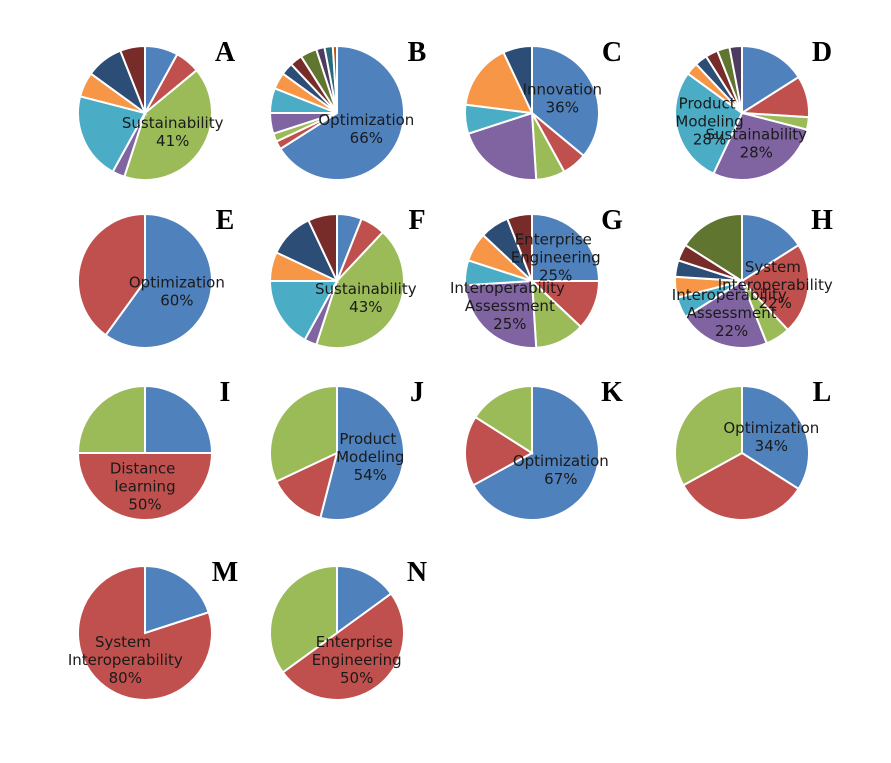 The width and height of the screenshot is (891, 763). What do you see at coordinates (225, 220) in the screenshot?
I see `pie-letter: E` at bounding box center [225, 220].